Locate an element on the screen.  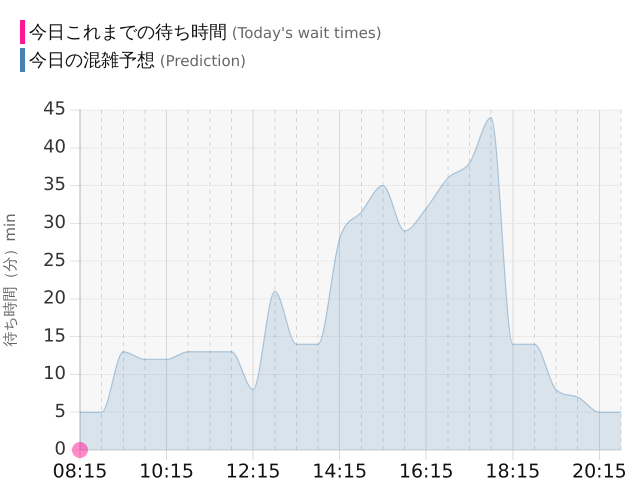
x-tick-label: 14:15 is located at coordinates (340, 471).